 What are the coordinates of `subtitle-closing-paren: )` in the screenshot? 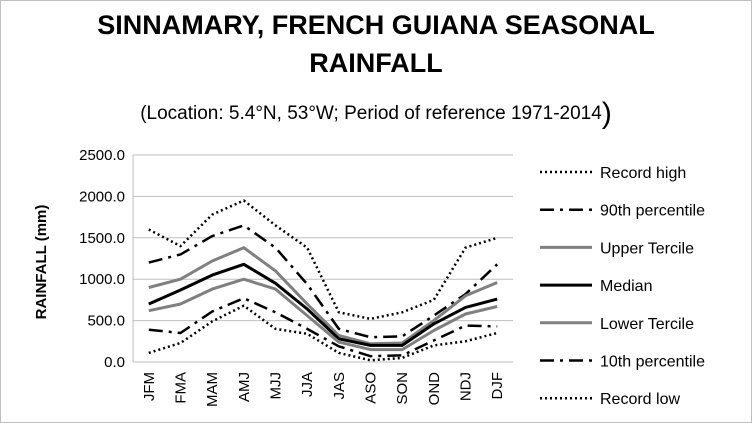 It's located at (606, 113).